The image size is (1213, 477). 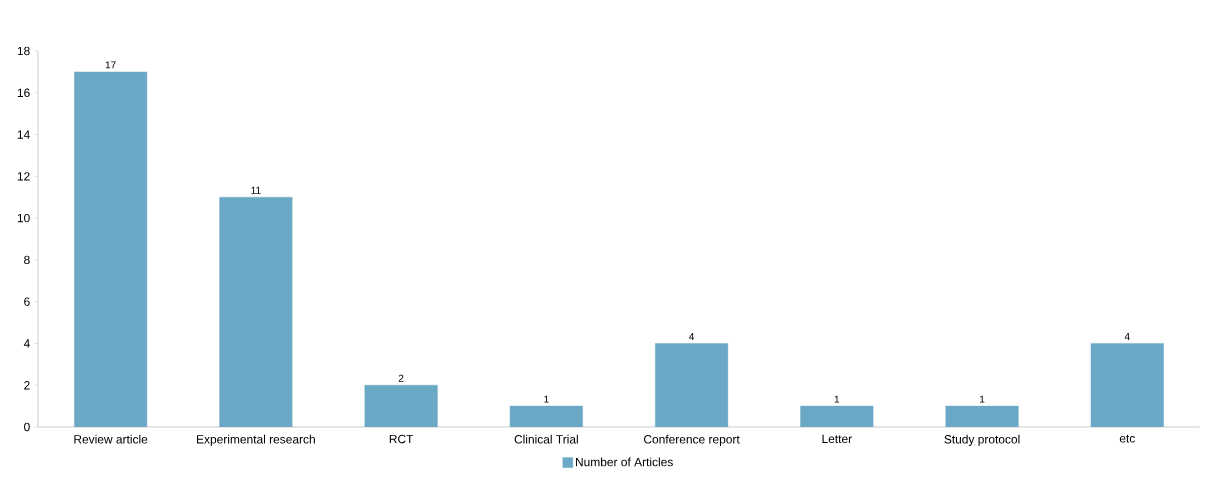 I want to click on x-tick-label: Study protocol, so click(x=982, y=440).